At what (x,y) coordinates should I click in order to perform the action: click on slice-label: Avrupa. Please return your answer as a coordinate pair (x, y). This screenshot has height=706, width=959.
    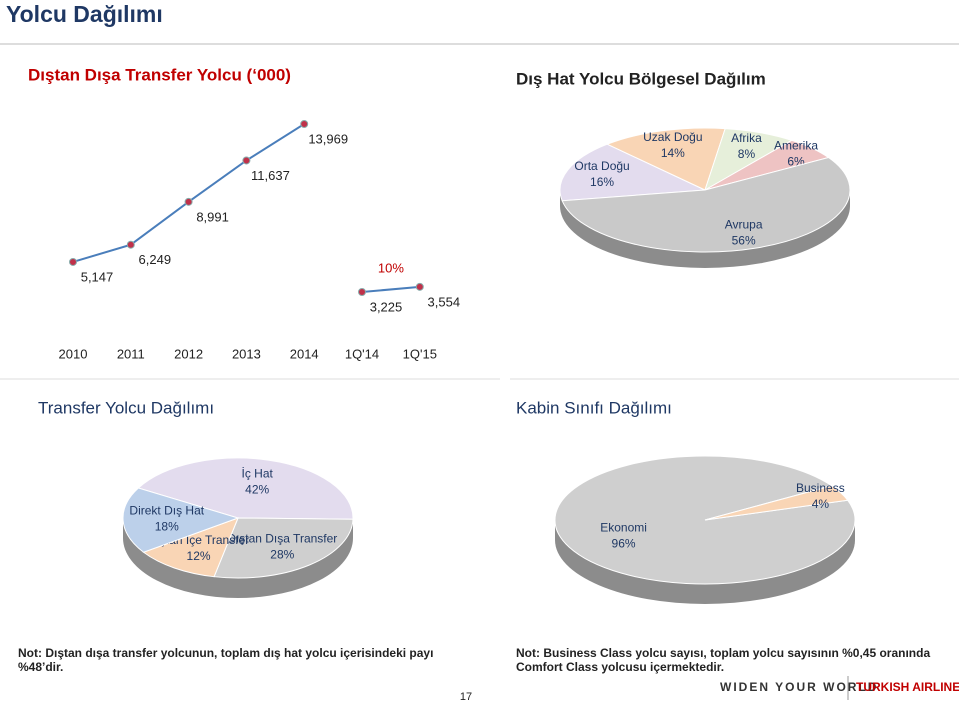
    Looking at the image, I should click on (744, 225).